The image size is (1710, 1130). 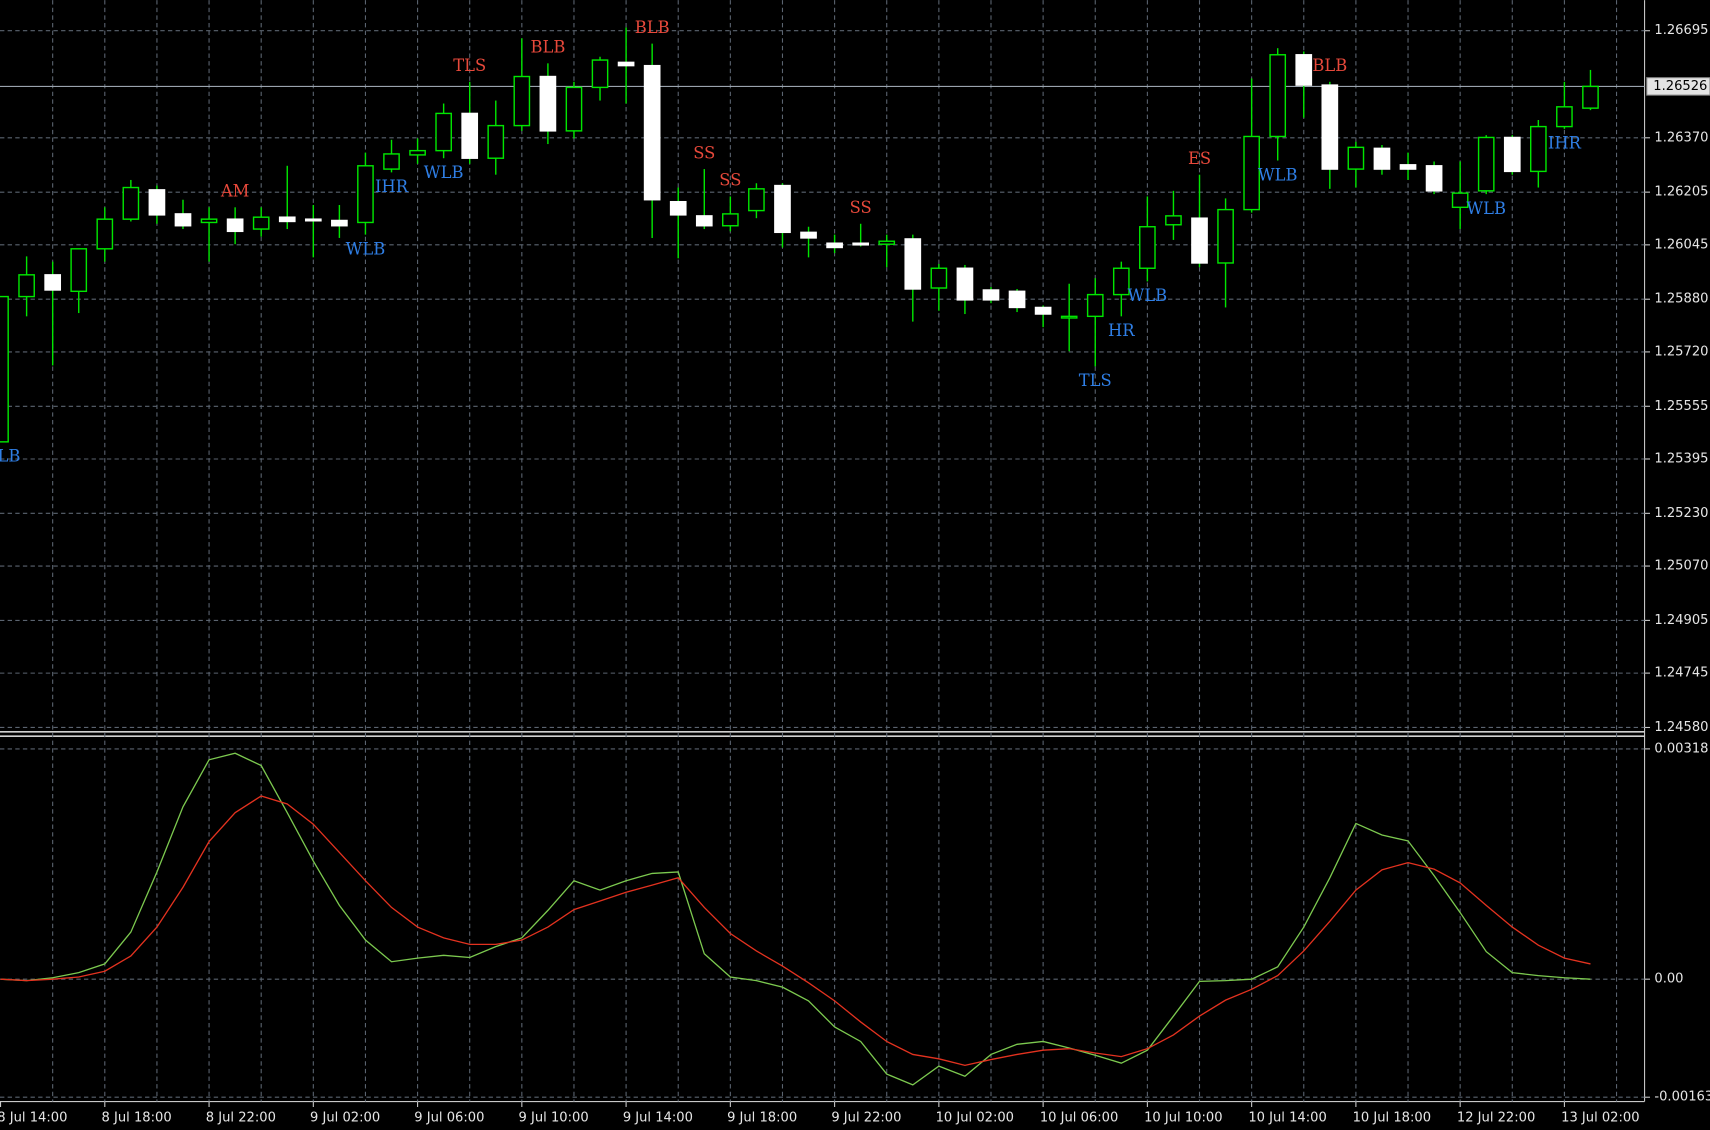 I want to click on y-tick-label: 1.26205, so click(x=1681, y=192).